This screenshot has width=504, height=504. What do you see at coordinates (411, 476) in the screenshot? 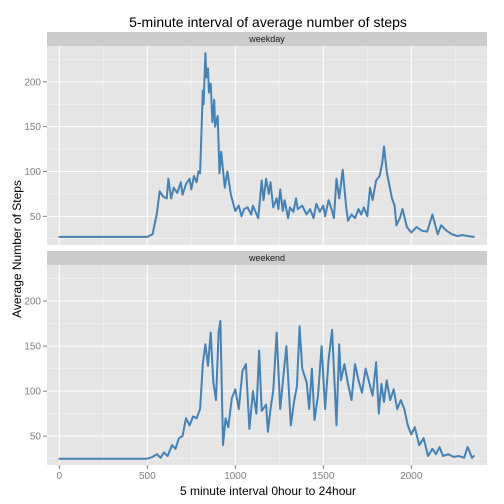
I see `x-tick-label: 2000` at bounding box center [411, 476].